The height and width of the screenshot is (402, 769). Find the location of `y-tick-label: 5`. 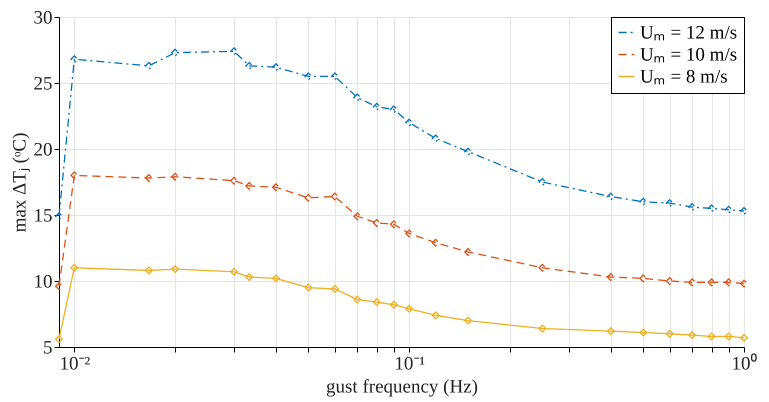

y-tick-label: 5 is located at coordinates (47, 348).